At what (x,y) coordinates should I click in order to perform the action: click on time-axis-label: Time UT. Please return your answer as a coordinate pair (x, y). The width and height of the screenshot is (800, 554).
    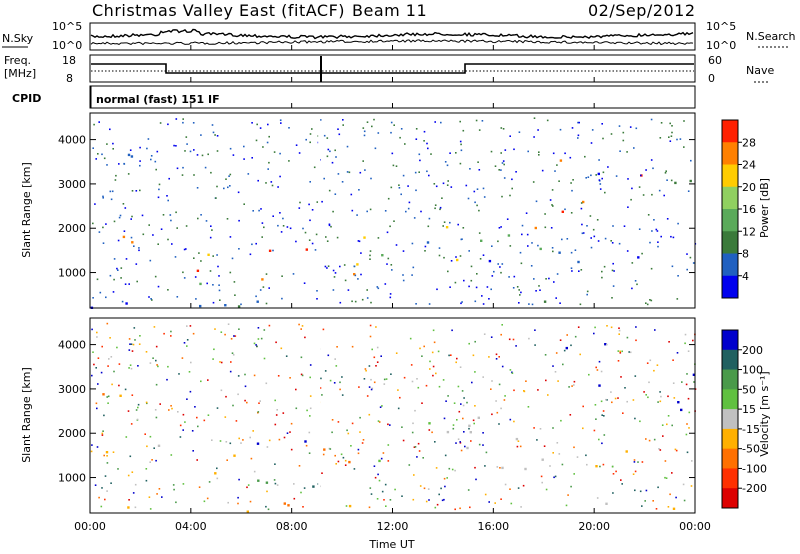
    Looking at the image, I should click on (391, 544).